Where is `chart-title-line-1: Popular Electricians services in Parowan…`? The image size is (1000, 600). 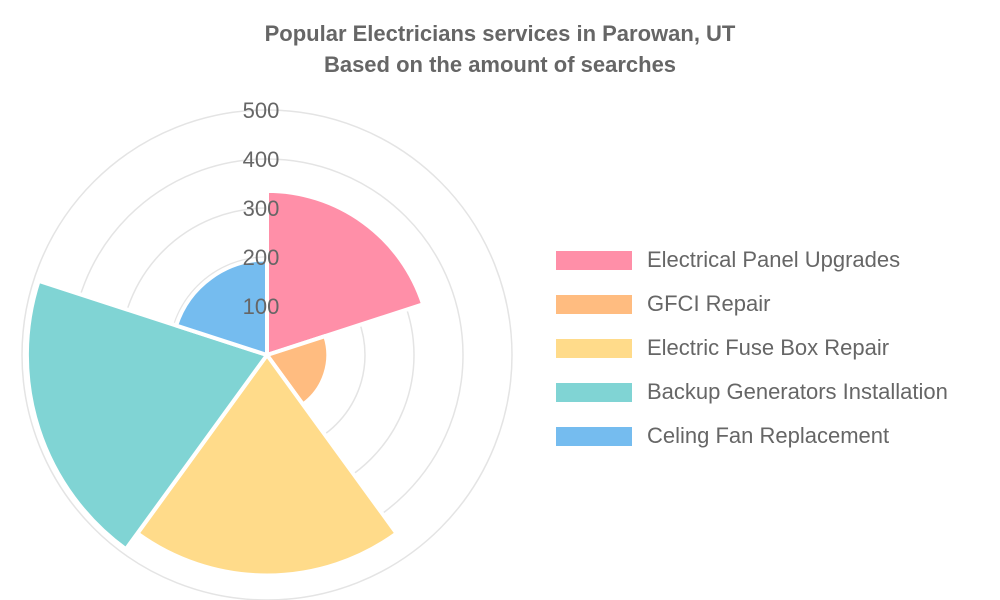 chart-title-line-1: Popular Electricians services in Parowan… is located at coordinates (500, 33).